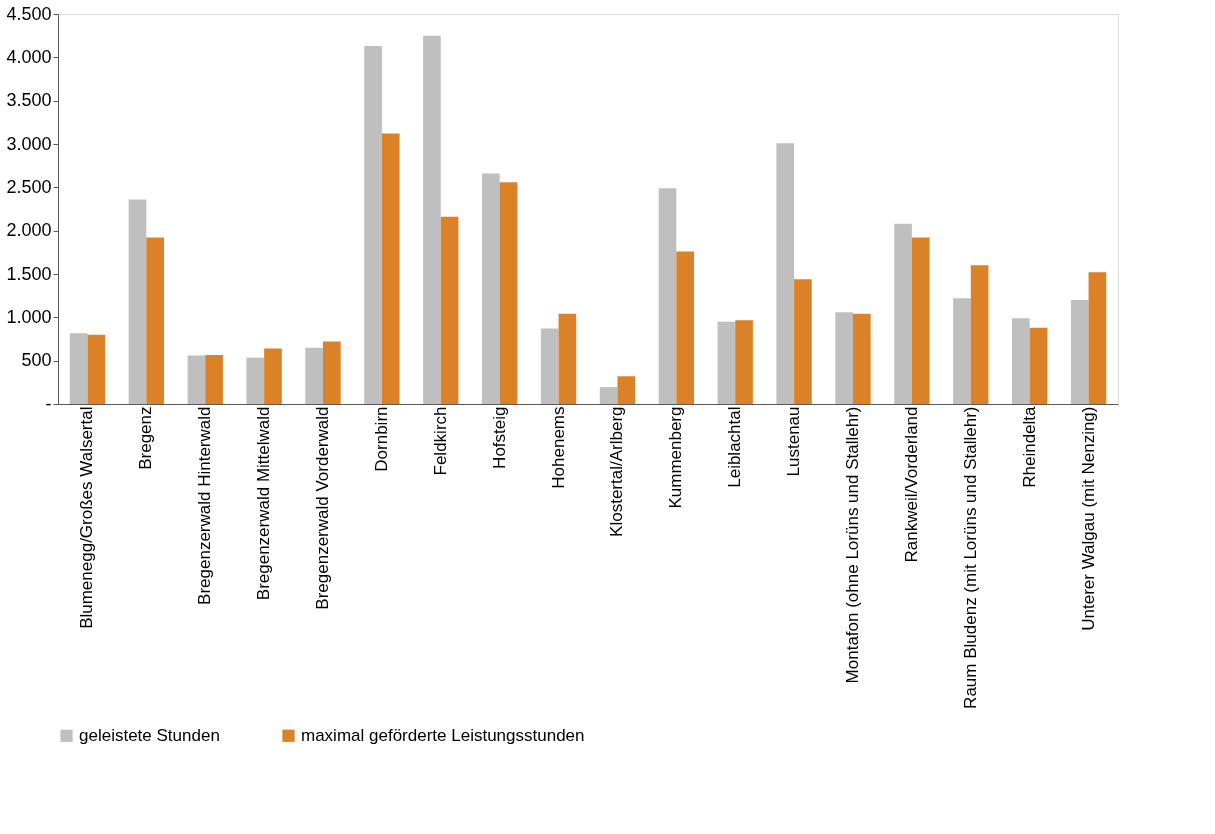 The width and height of the screenshot is (1215, 834). What do you see at coordinates (29, 56) in the screenshot?
I see `y-tick-label: 4.000` at bounding box center [29, 56].